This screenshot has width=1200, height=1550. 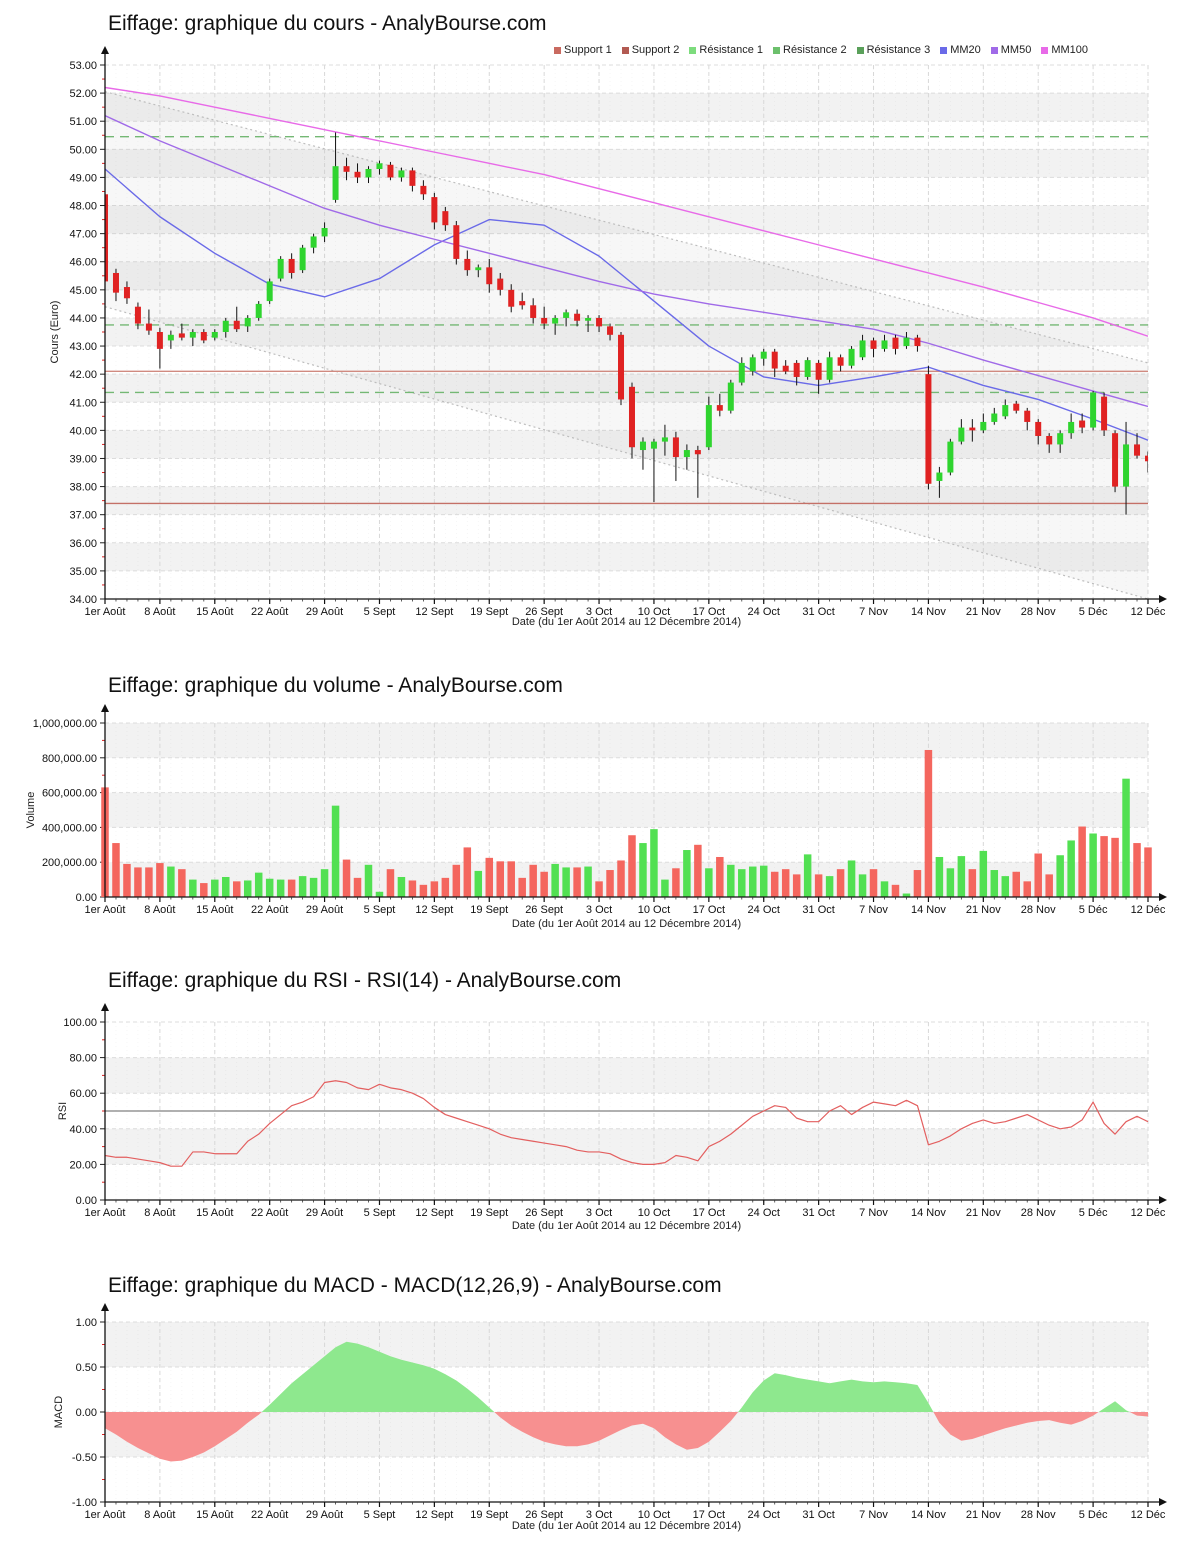 I want to click on svg-text: 39.00, so click(x=83, y=459).